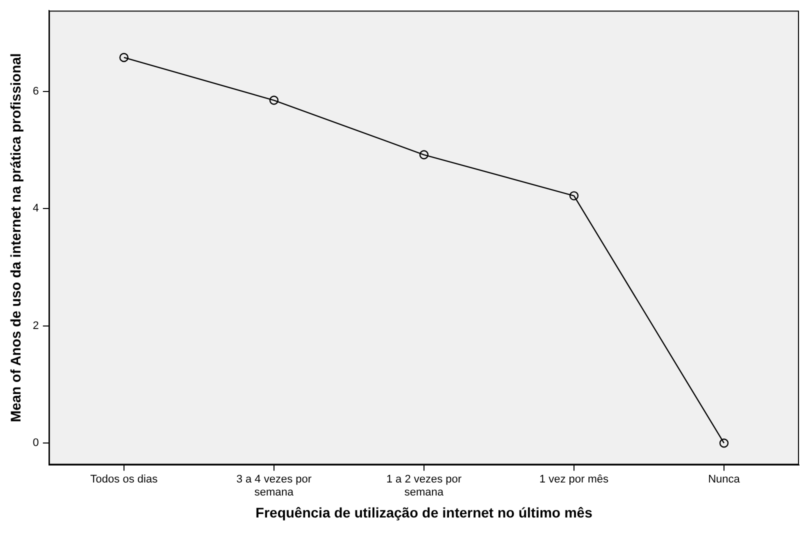  What do you see at coordinates (35, 326) in the screenshot?
I see `y-tick-label: 2` at bounding box center [35, 326].